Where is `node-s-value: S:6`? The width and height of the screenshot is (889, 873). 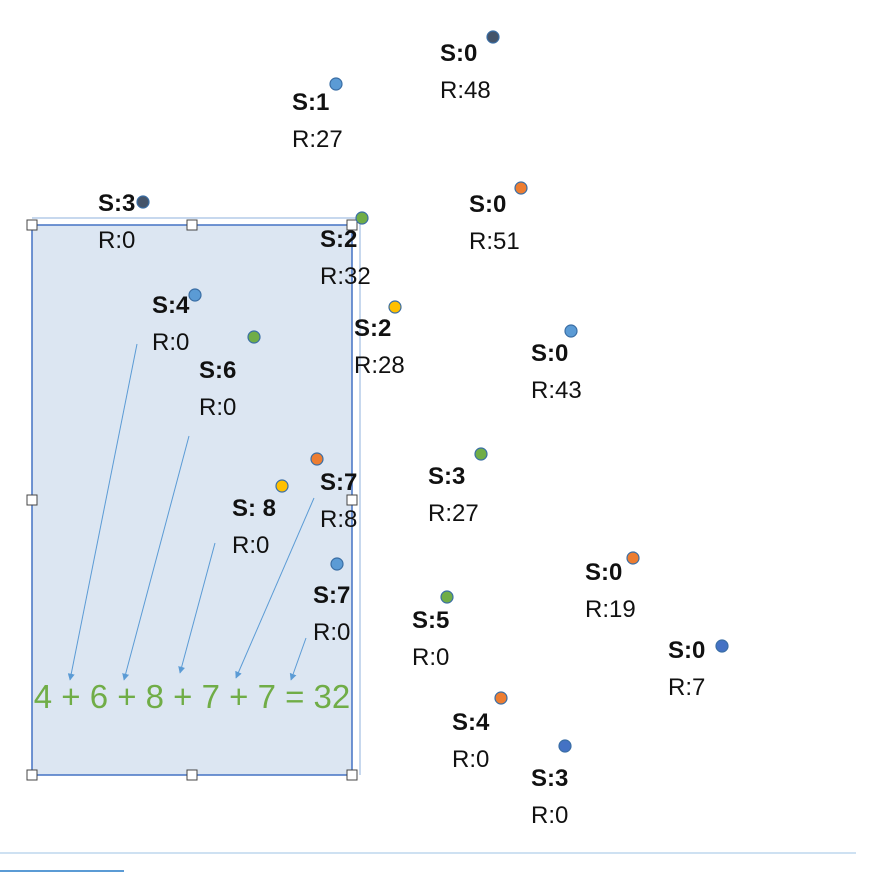 node-s-value: S:6 is located at coordinates (218, 370).